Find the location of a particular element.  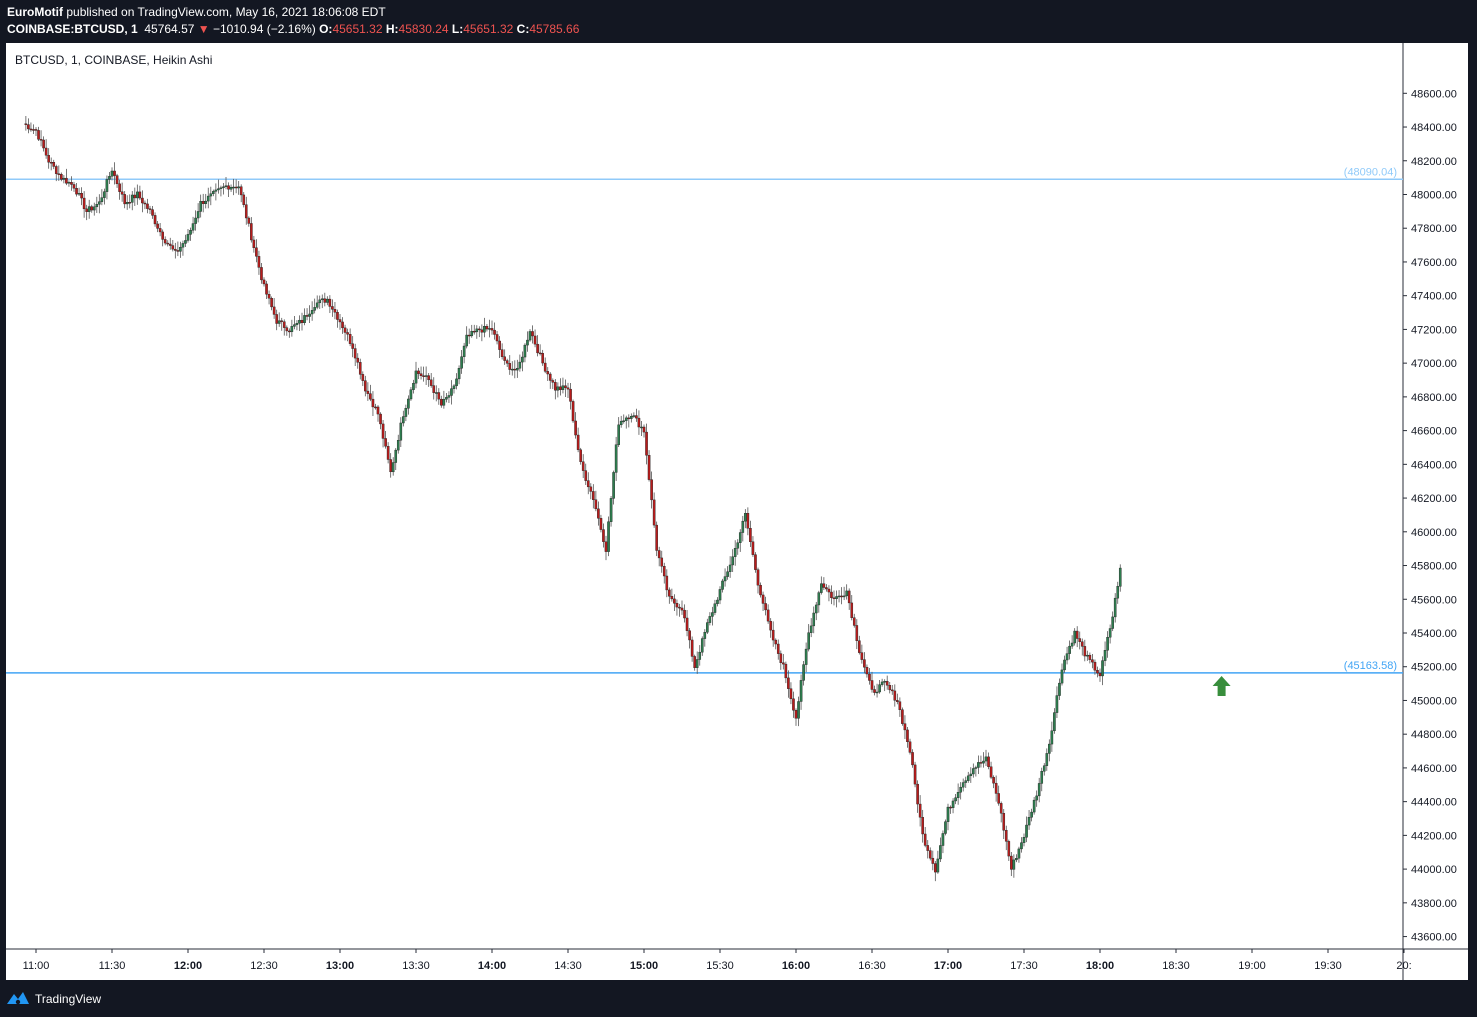

price-tick-label: 44000.00 is located at coordinates (1434, 870).